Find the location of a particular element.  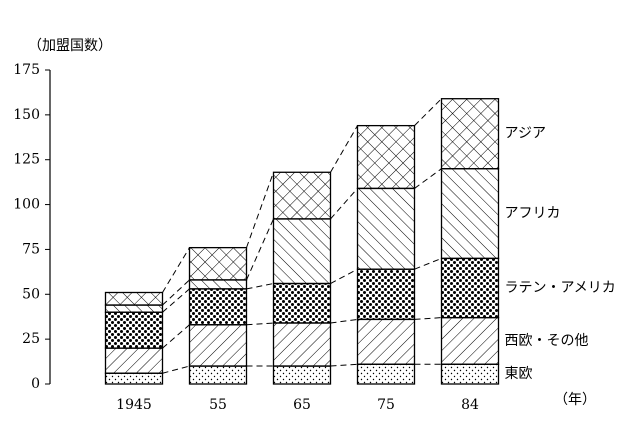

y-tick-label: 50 is located at coordinates (31, 294).